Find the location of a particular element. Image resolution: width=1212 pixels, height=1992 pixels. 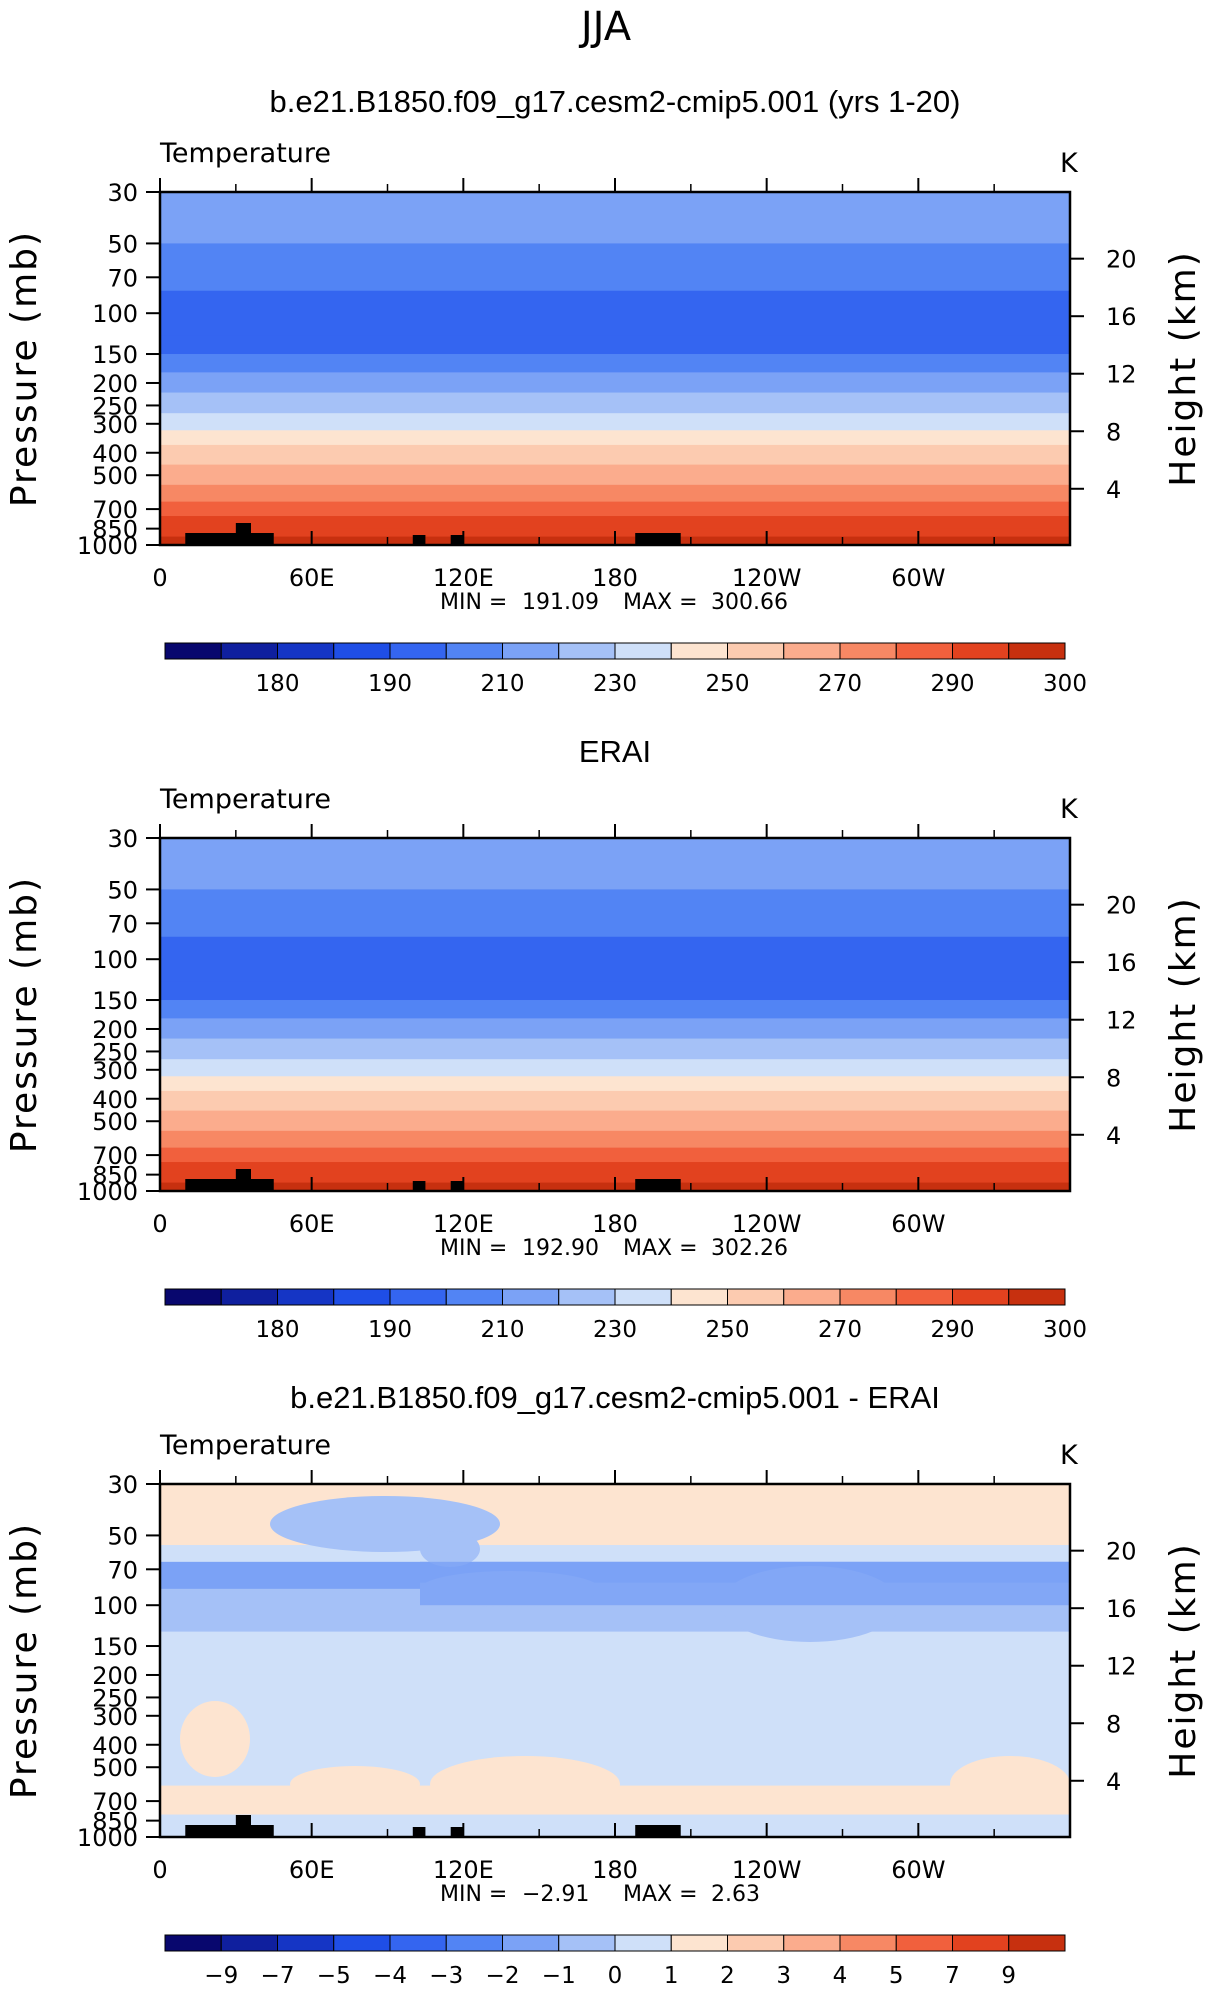

max-value: 2.63 is located at coordinates (735, 1894).